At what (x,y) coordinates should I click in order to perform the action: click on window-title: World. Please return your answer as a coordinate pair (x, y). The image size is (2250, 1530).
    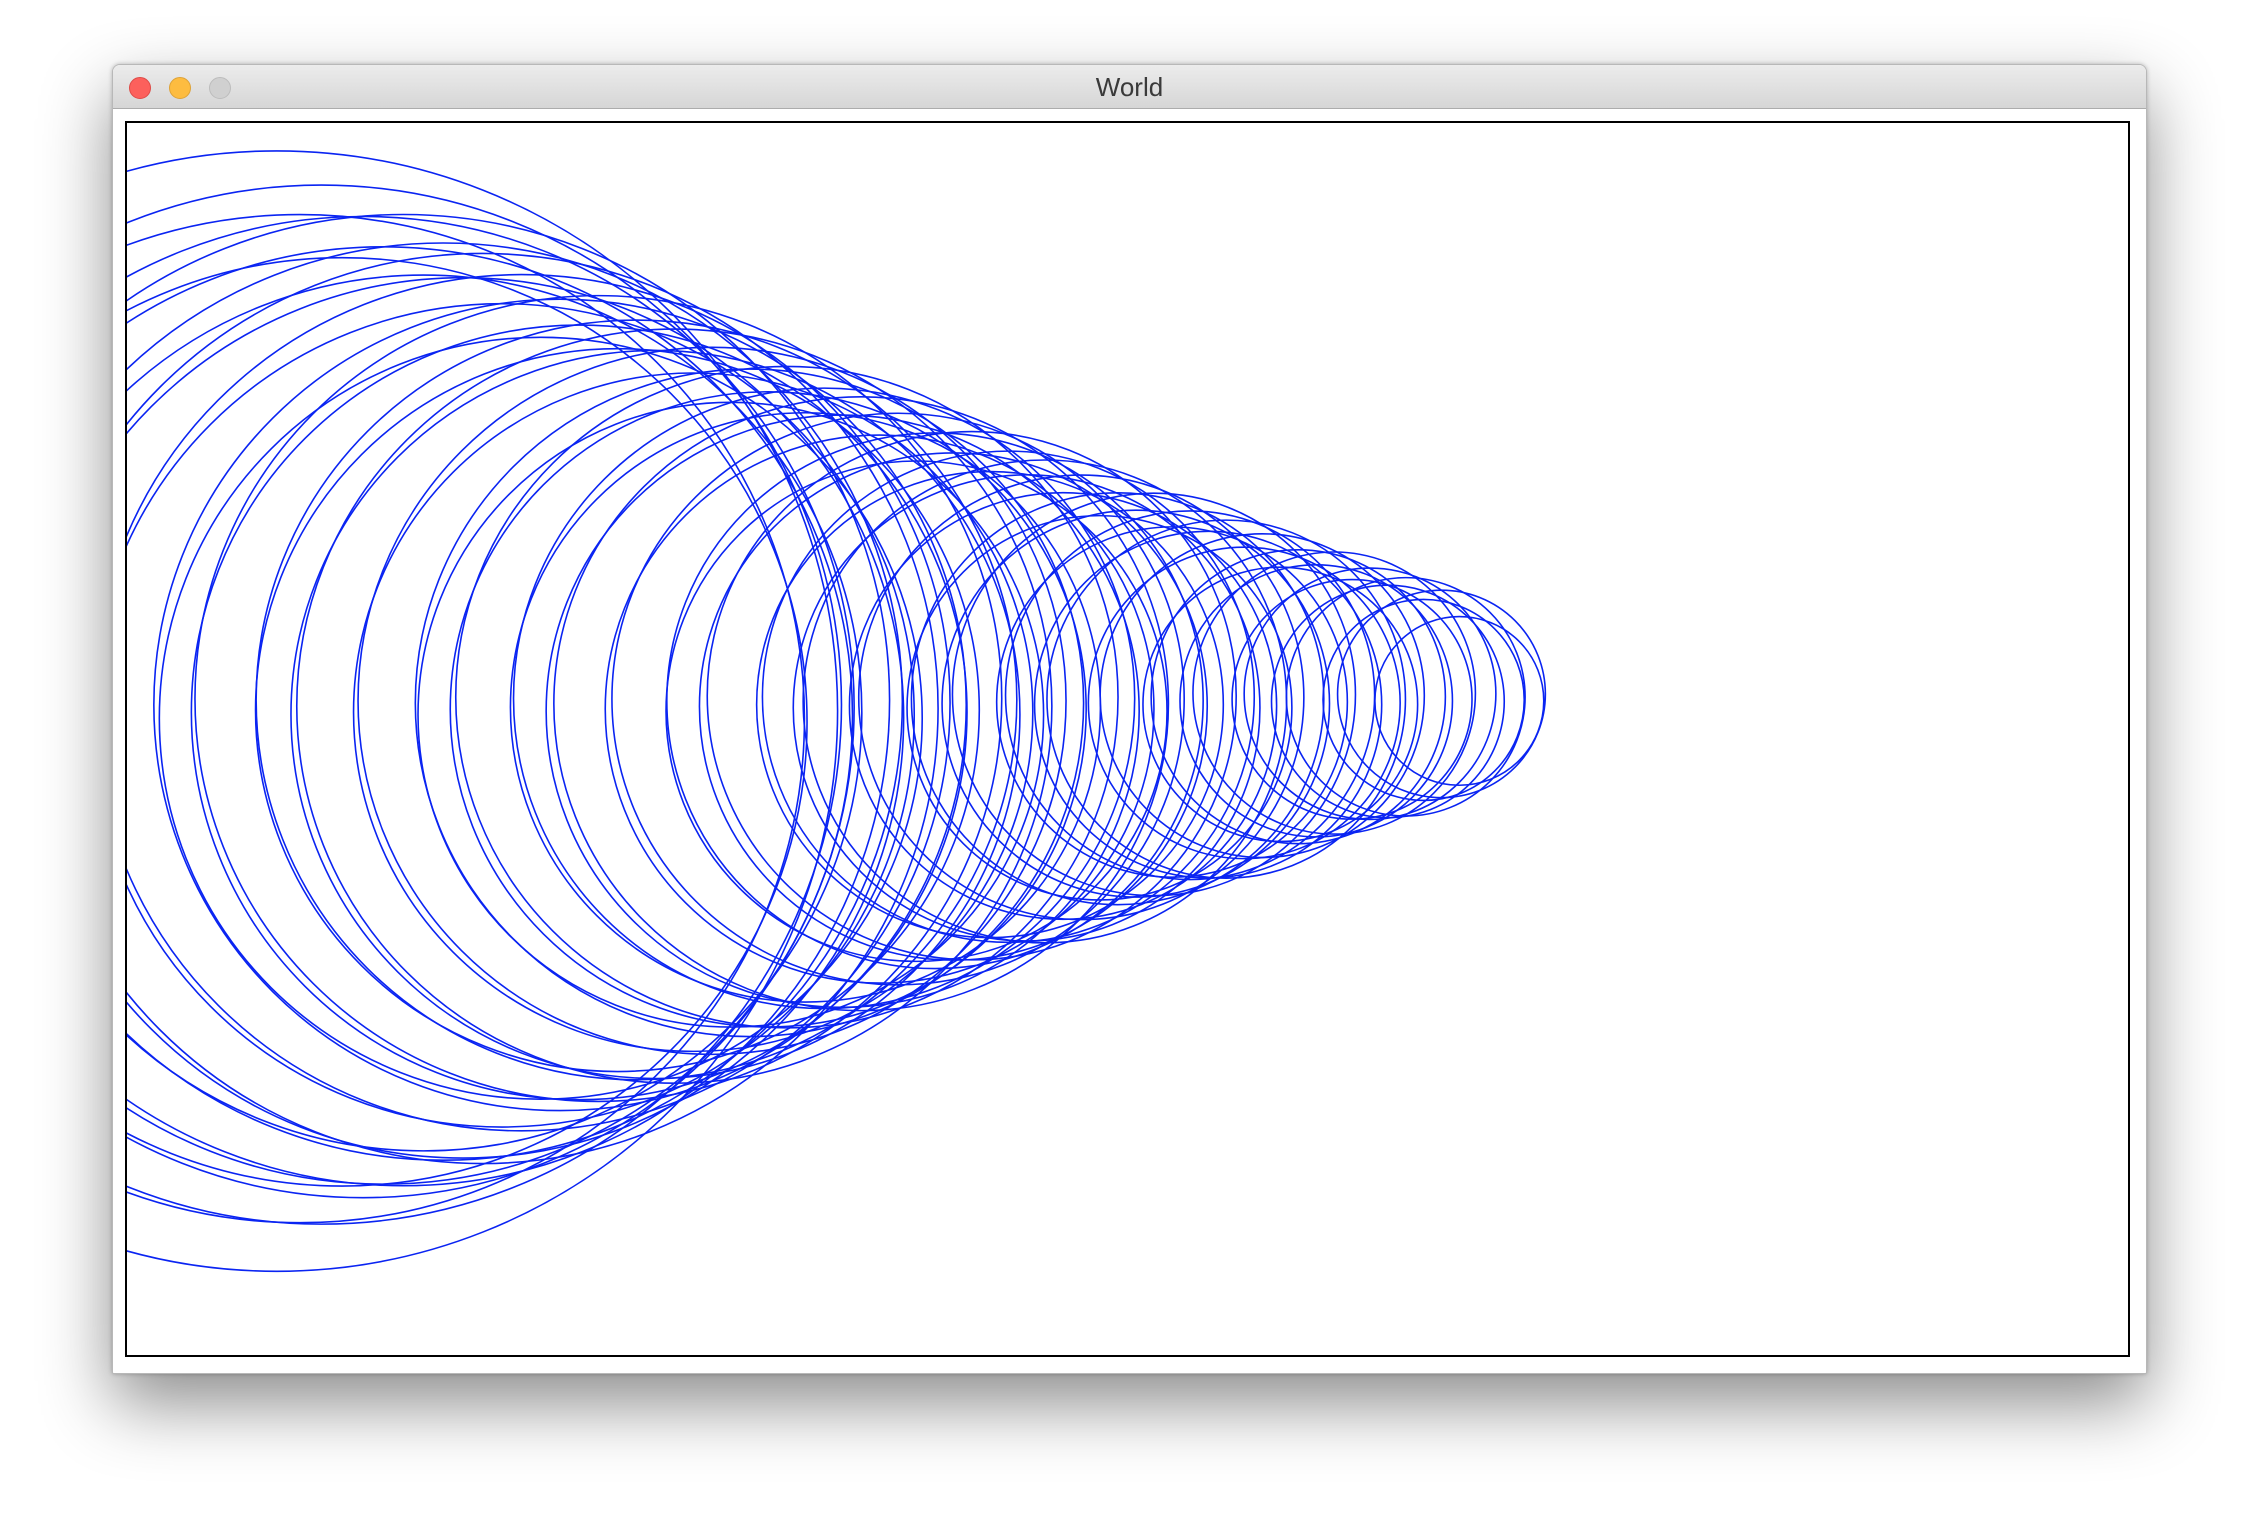
    Looking at the image, I should click on (1129, 87).